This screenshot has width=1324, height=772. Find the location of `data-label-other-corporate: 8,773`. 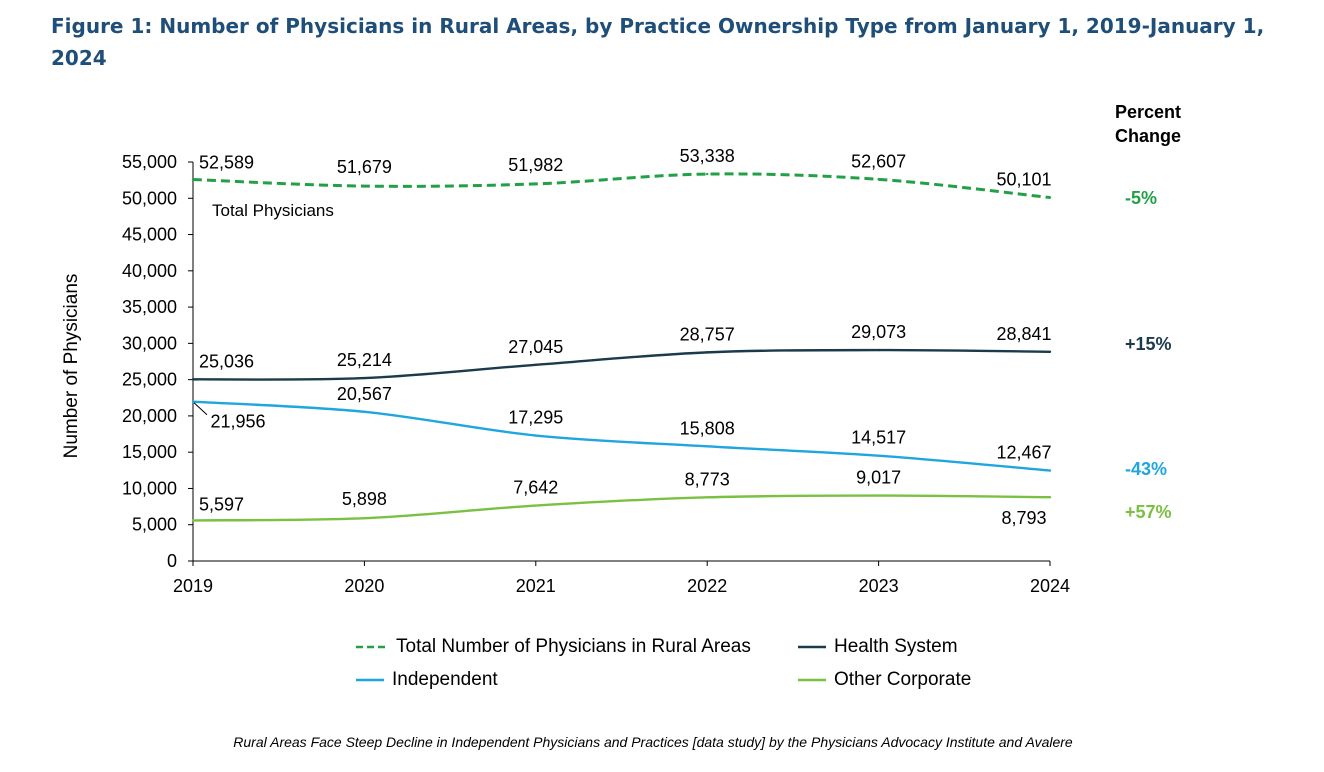

data-label-other-corporate: 8,773 is located at coordinates (707, 479).